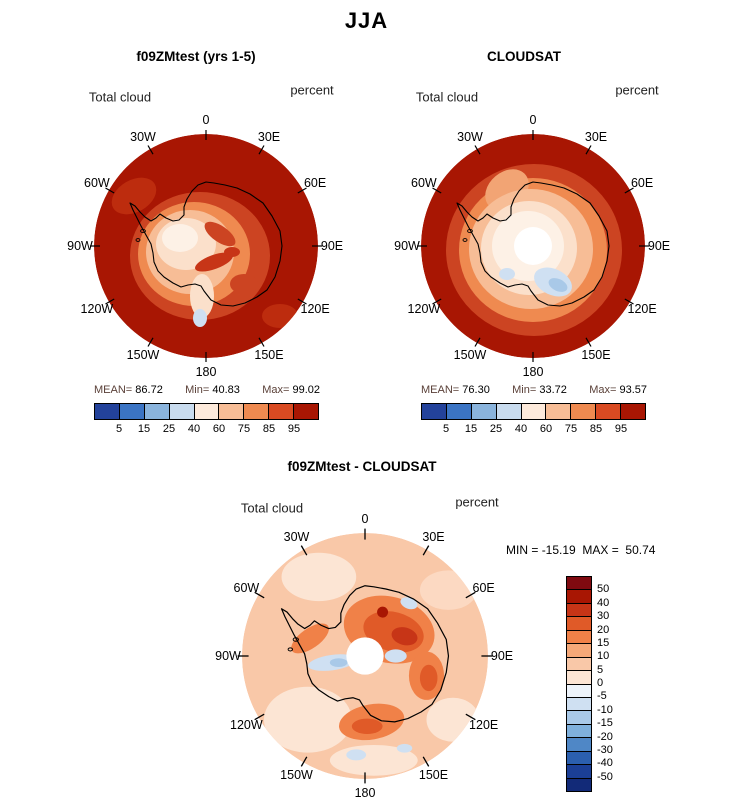 This screenshot has width=733, height=798. What do you see at coordinates (603, 589) in the screenshot?
I see `diff-colorbar-label: 50` at bounding box center [603, 589].